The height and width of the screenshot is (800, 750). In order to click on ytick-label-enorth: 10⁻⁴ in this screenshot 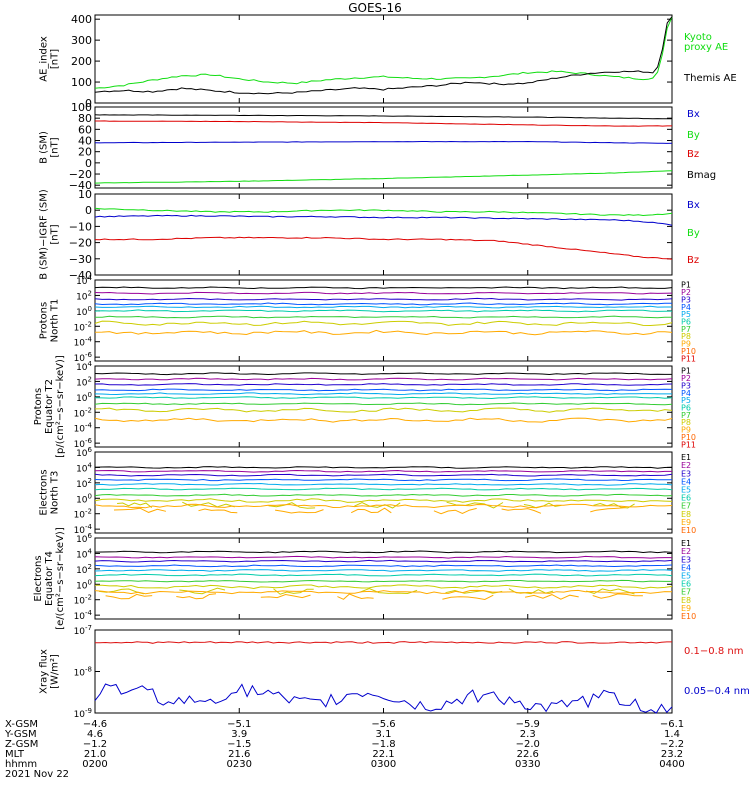, I will do `click(83, 529)`.